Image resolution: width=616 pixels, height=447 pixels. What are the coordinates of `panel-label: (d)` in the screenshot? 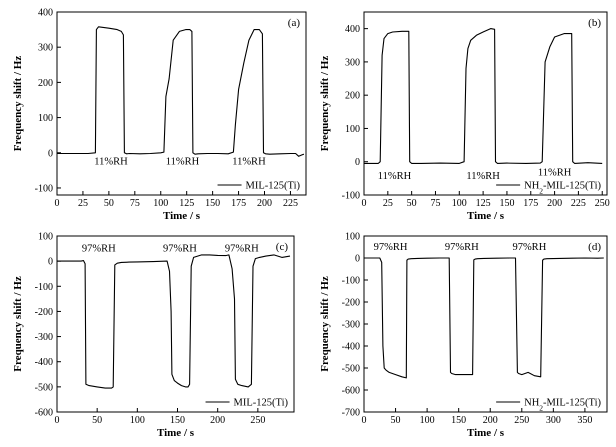 It's located at (594, 247).